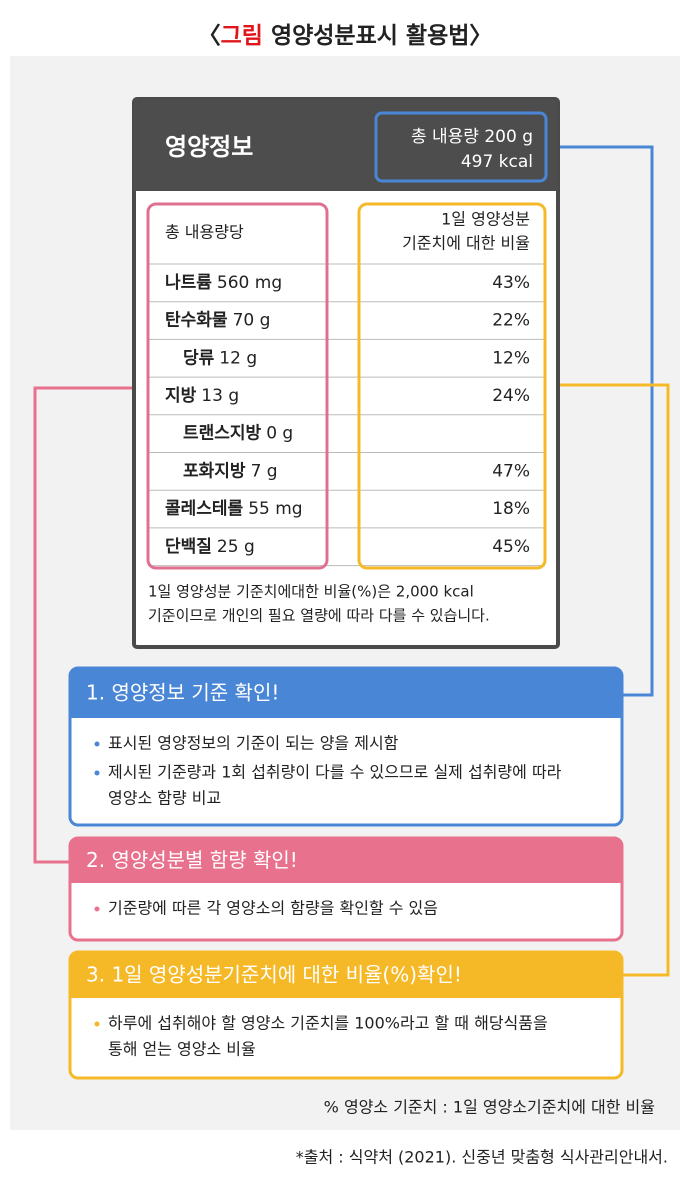 This screenshot has width=690, height=1192. What do you see at coordinates (274, 975) in the screenshot?
I see `box-title: 3. 1일 영양성분기준치에 대한 비율(%)확인!` at bounding box center [274, 975].